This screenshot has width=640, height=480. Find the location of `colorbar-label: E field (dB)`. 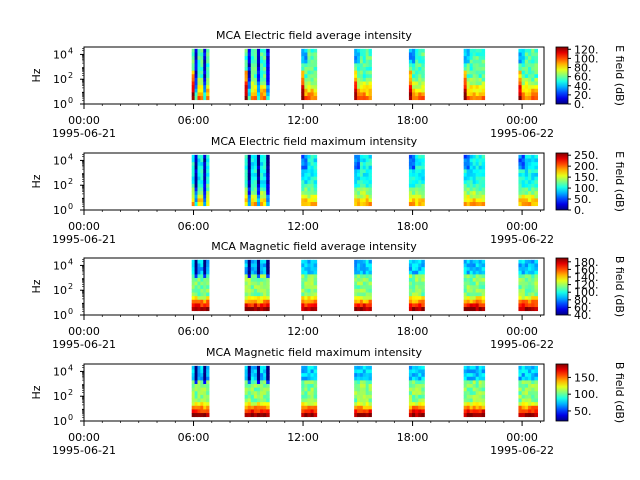

colorbar-label: E field (dB) is located at coordinates (619, 75).